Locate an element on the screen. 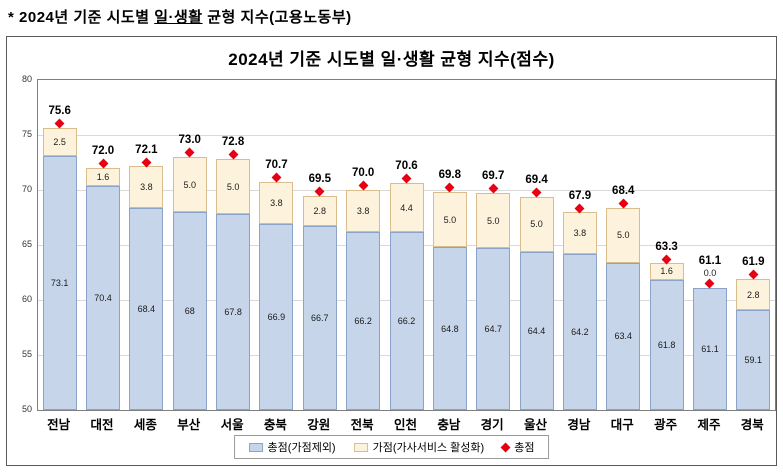  x-category-label: 전북 is located at coordinates (362, 425).